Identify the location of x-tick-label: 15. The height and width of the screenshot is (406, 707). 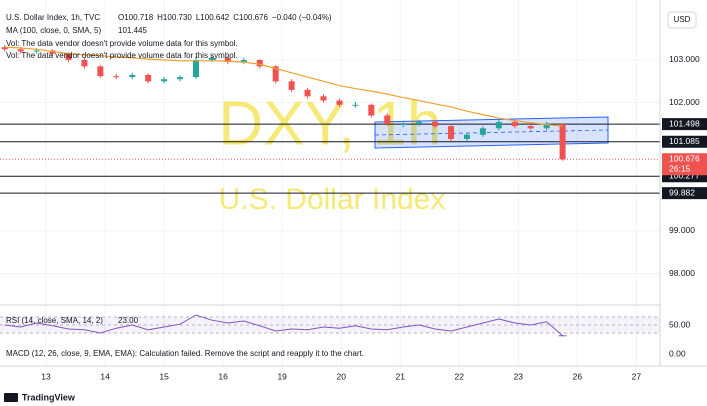
(164, 376).